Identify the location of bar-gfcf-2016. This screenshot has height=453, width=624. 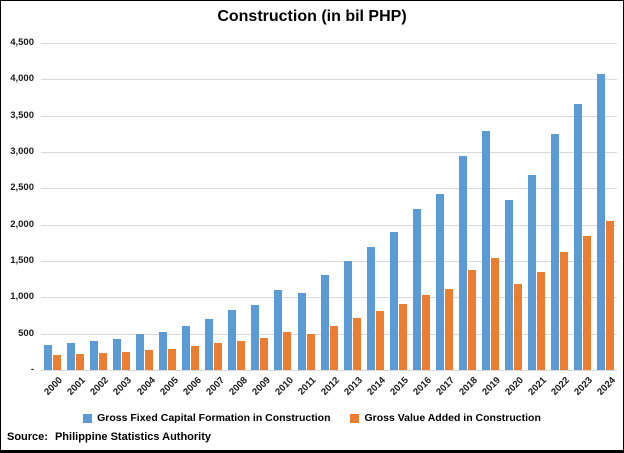
(416, 289).